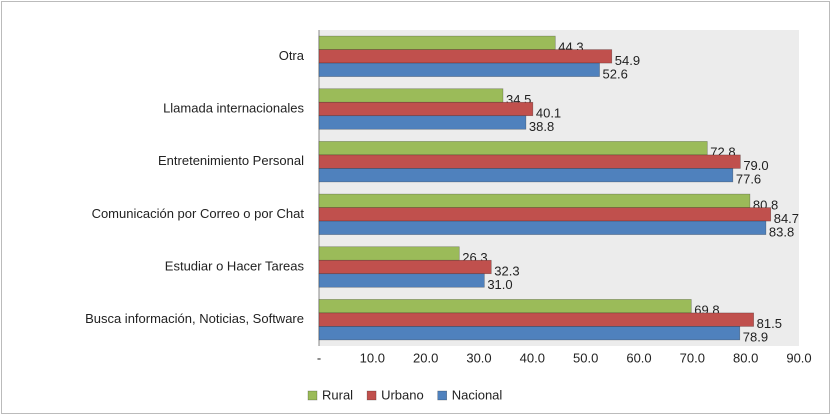  What do you see at coordinates (615, 73) in the screenshot?
I see `value-label: 52.6` at bounding box center [615, 73].